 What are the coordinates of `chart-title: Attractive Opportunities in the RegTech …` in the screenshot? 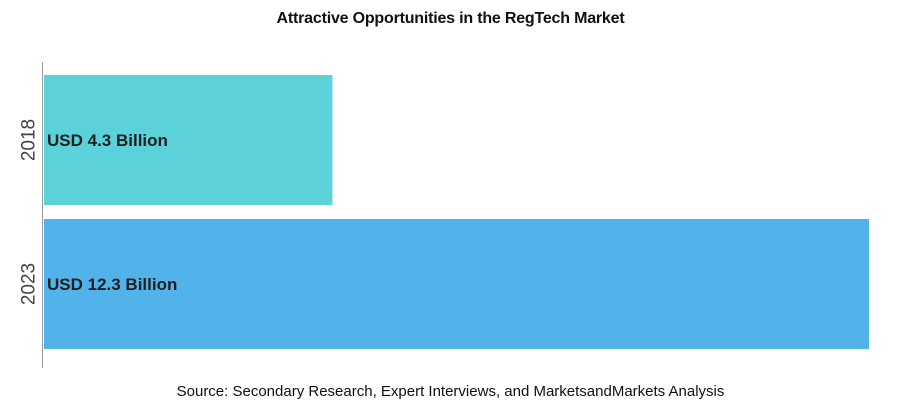 It's located at (450, 18).